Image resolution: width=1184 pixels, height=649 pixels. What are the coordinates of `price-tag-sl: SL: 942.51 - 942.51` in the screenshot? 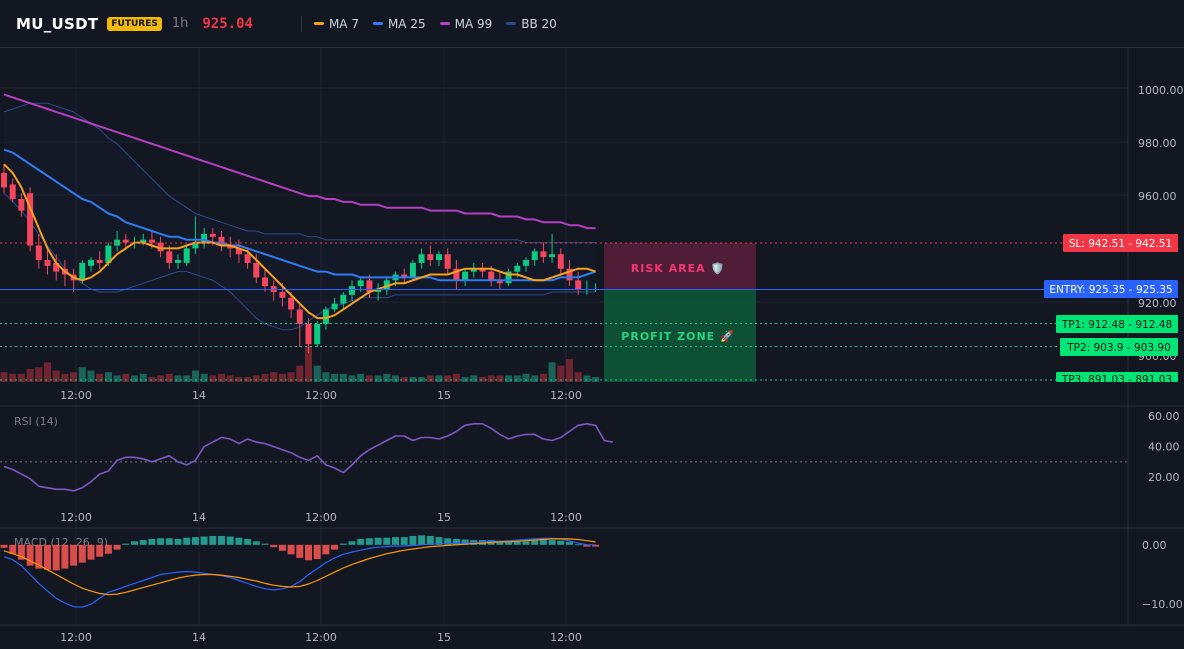 It's located at (1120, 243).